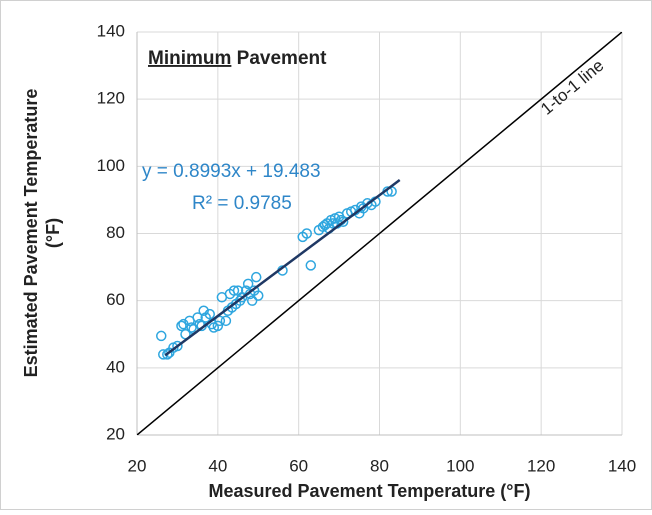 This screenshot has height=515, width=652. What do you see at coordinates (53, 233) in the screenshot?
I see `y-axis-title-line: (°F)` at bounding box center [53, 233].